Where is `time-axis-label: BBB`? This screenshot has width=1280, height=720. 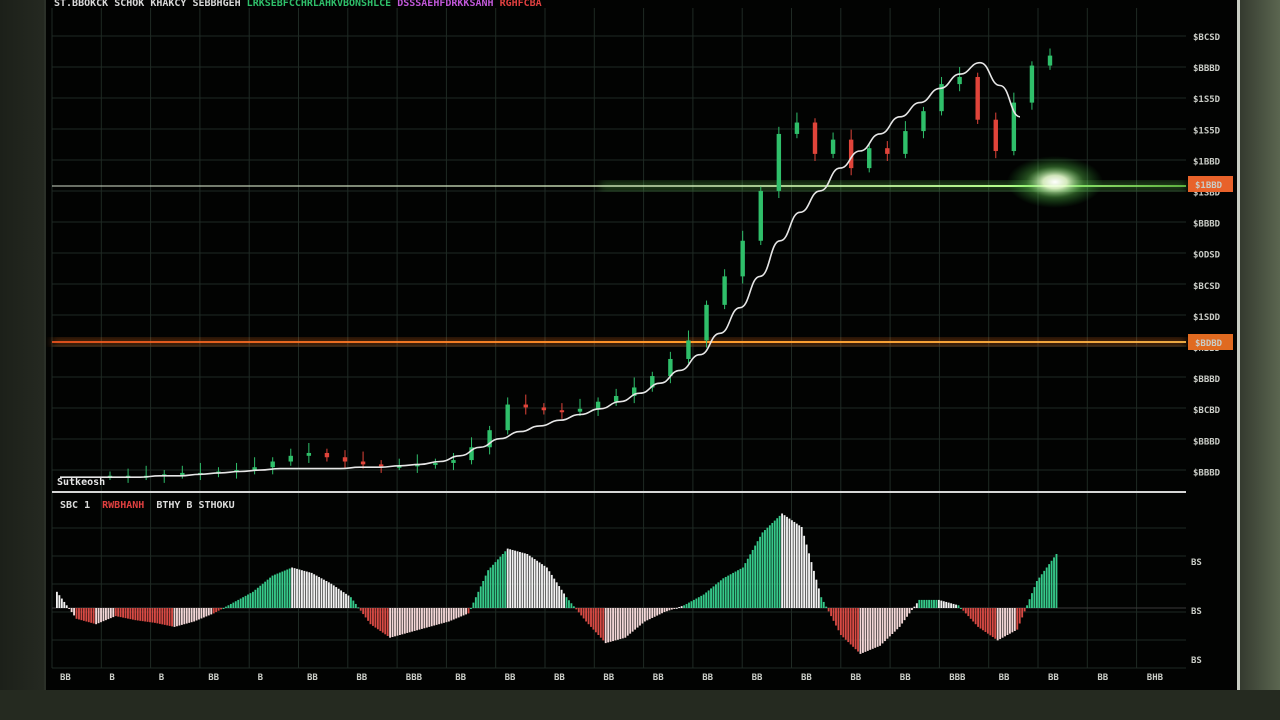 time-axis-label: BBB is located at coordinates (957, 678).